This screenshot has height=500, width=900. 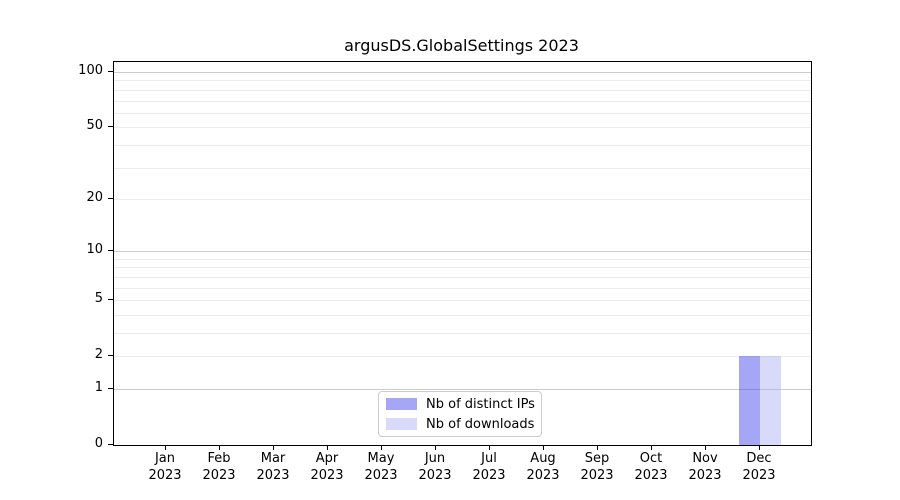 What do you see at coordinates (597, 458) in the screenshot?
I see `x-tick-month: Sep` at bounding box center [597, 458].